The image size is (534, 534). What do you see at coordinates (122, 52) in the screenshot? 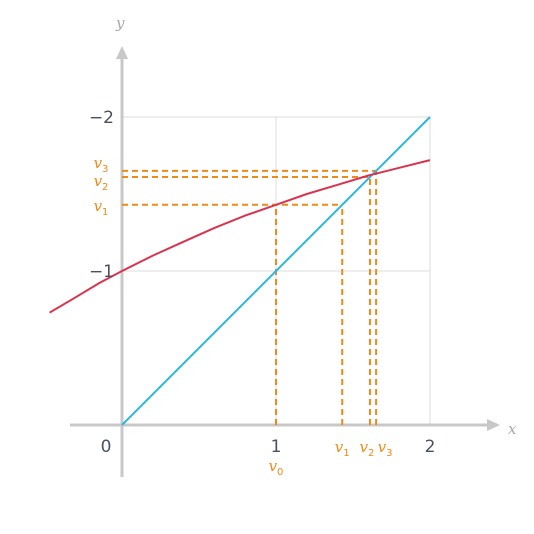
I see `y-axis-arrow-icon` at bounding box center [122, 52].